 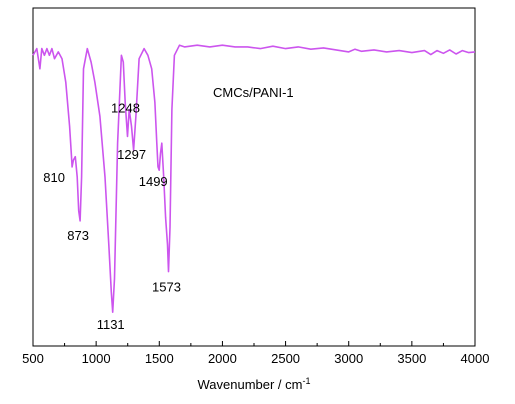 I want to click on x-tick-label: 3000, so click(x=348, y=358).